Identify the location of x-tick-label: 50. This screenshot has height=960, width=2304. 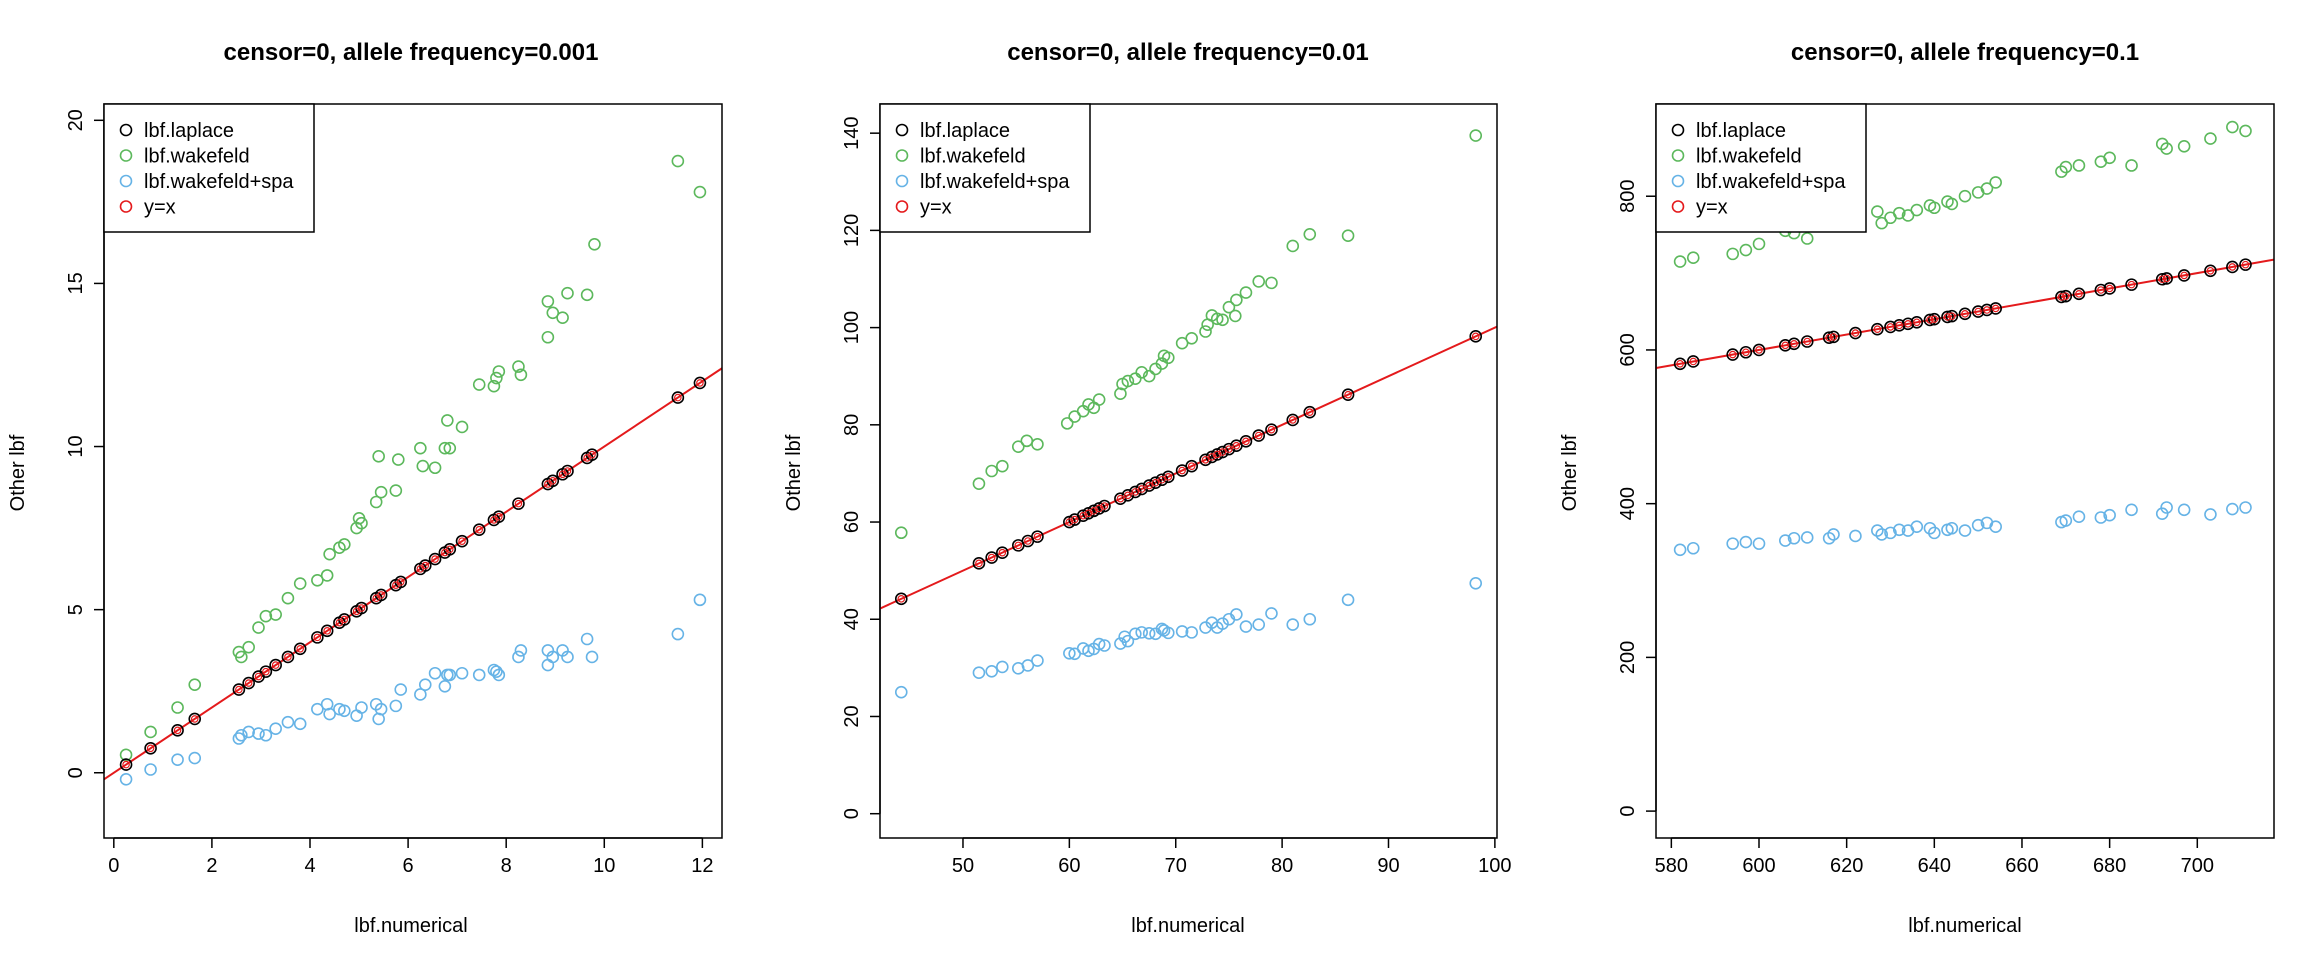
(963, 866).